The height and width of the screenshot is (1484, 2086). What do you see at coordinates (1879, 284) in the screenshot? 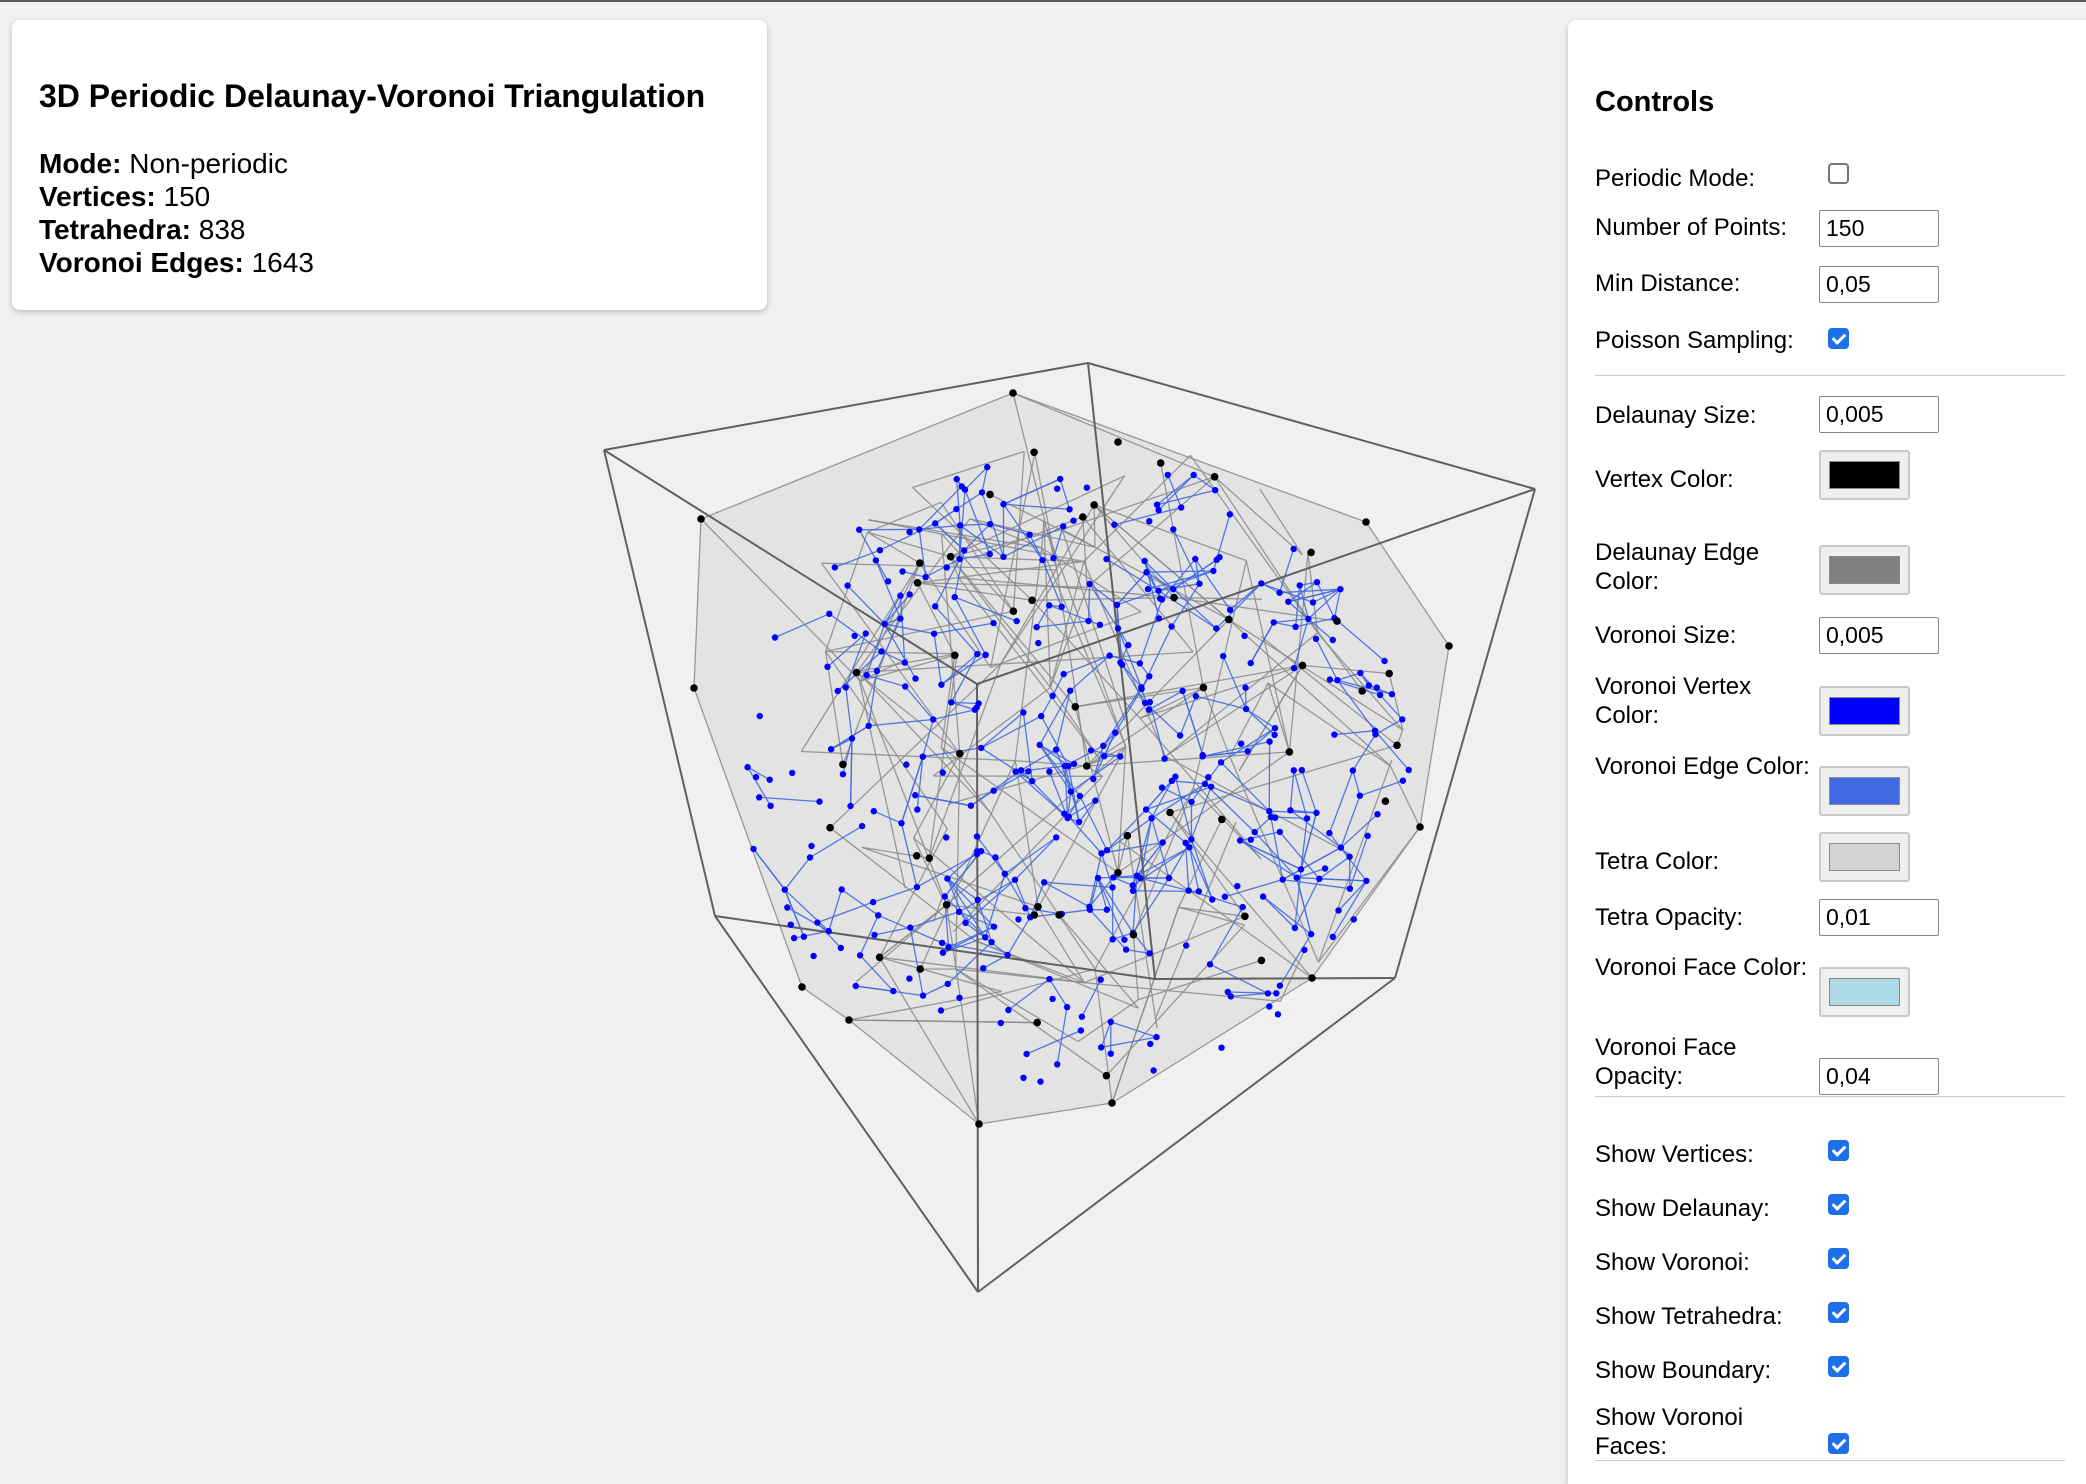
I see `min-distance-input` at bounding box center [1879, 284].